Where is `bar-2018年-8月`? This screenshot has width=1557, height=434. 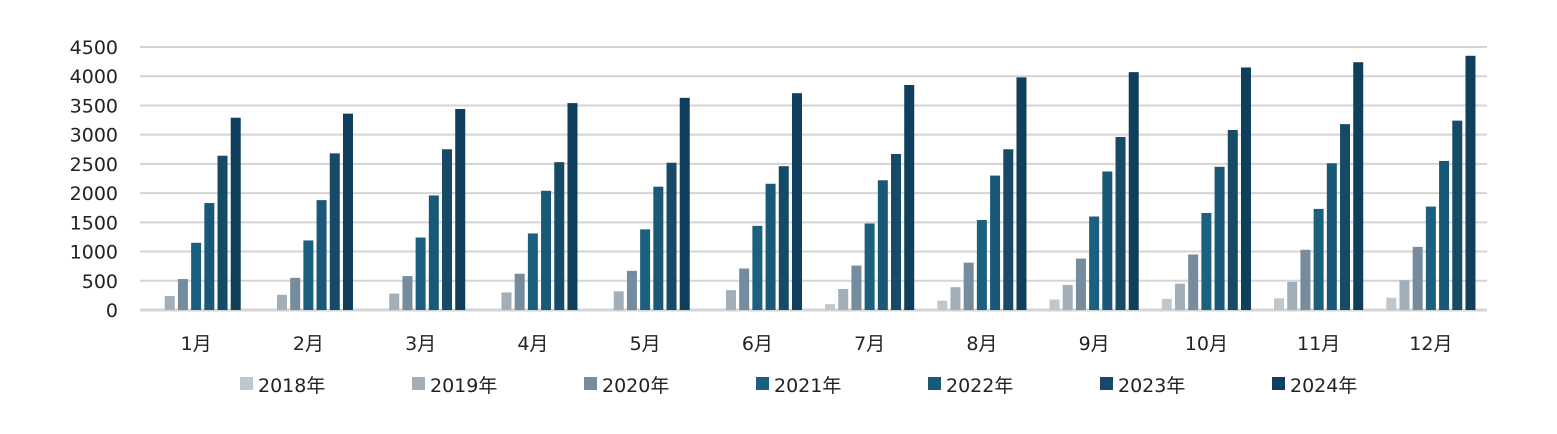
bar-2018年-8月 is located at coordinates (942, 305).